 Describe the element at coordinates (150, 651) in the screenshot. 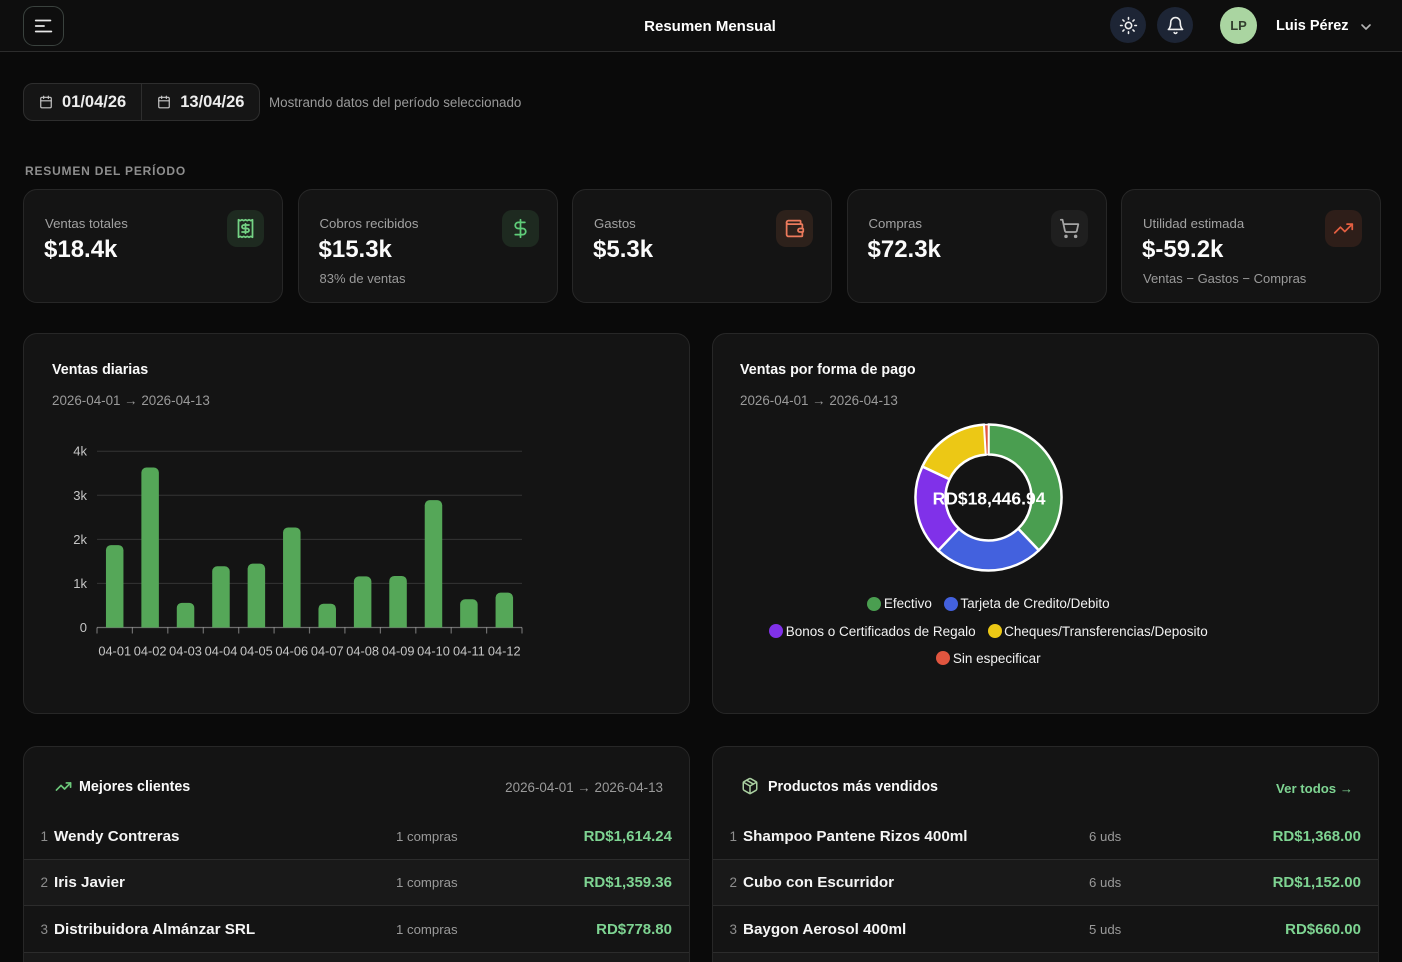

I see `svg-text: 04-02` at that location.